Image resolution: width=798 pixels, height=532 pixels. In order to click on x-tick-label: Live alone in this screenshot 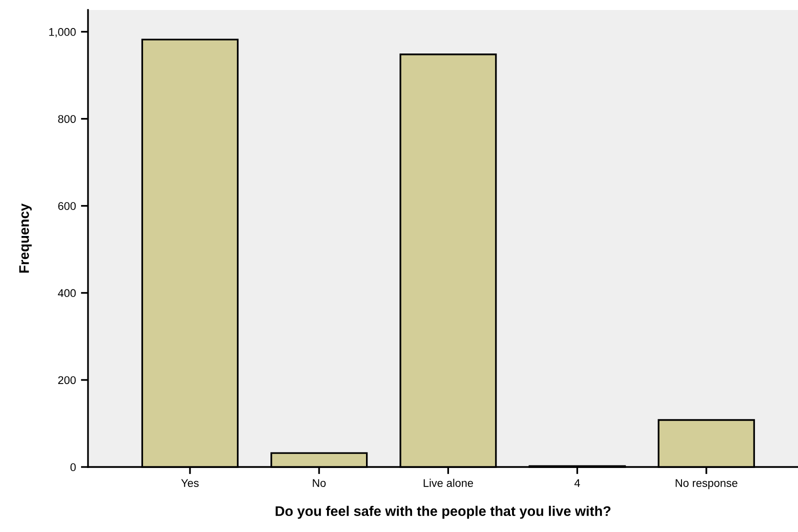, I will do `click(448, 482)`.